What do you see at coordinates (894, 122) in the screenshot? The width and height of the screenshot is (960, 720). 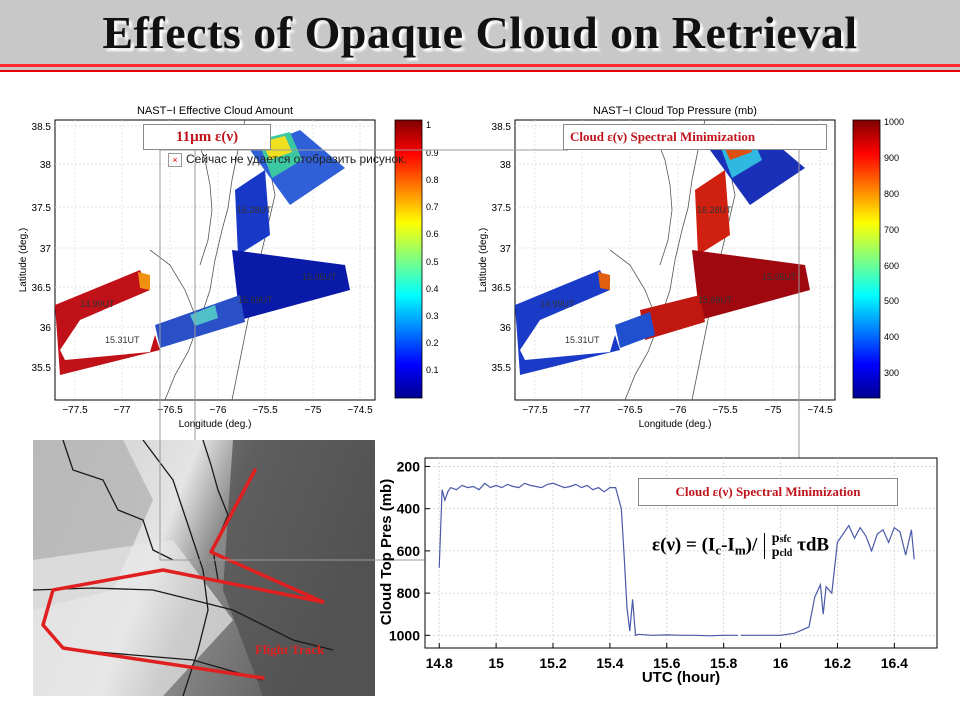 I see `svg-text: 1000` at bounding box center [894, 122].